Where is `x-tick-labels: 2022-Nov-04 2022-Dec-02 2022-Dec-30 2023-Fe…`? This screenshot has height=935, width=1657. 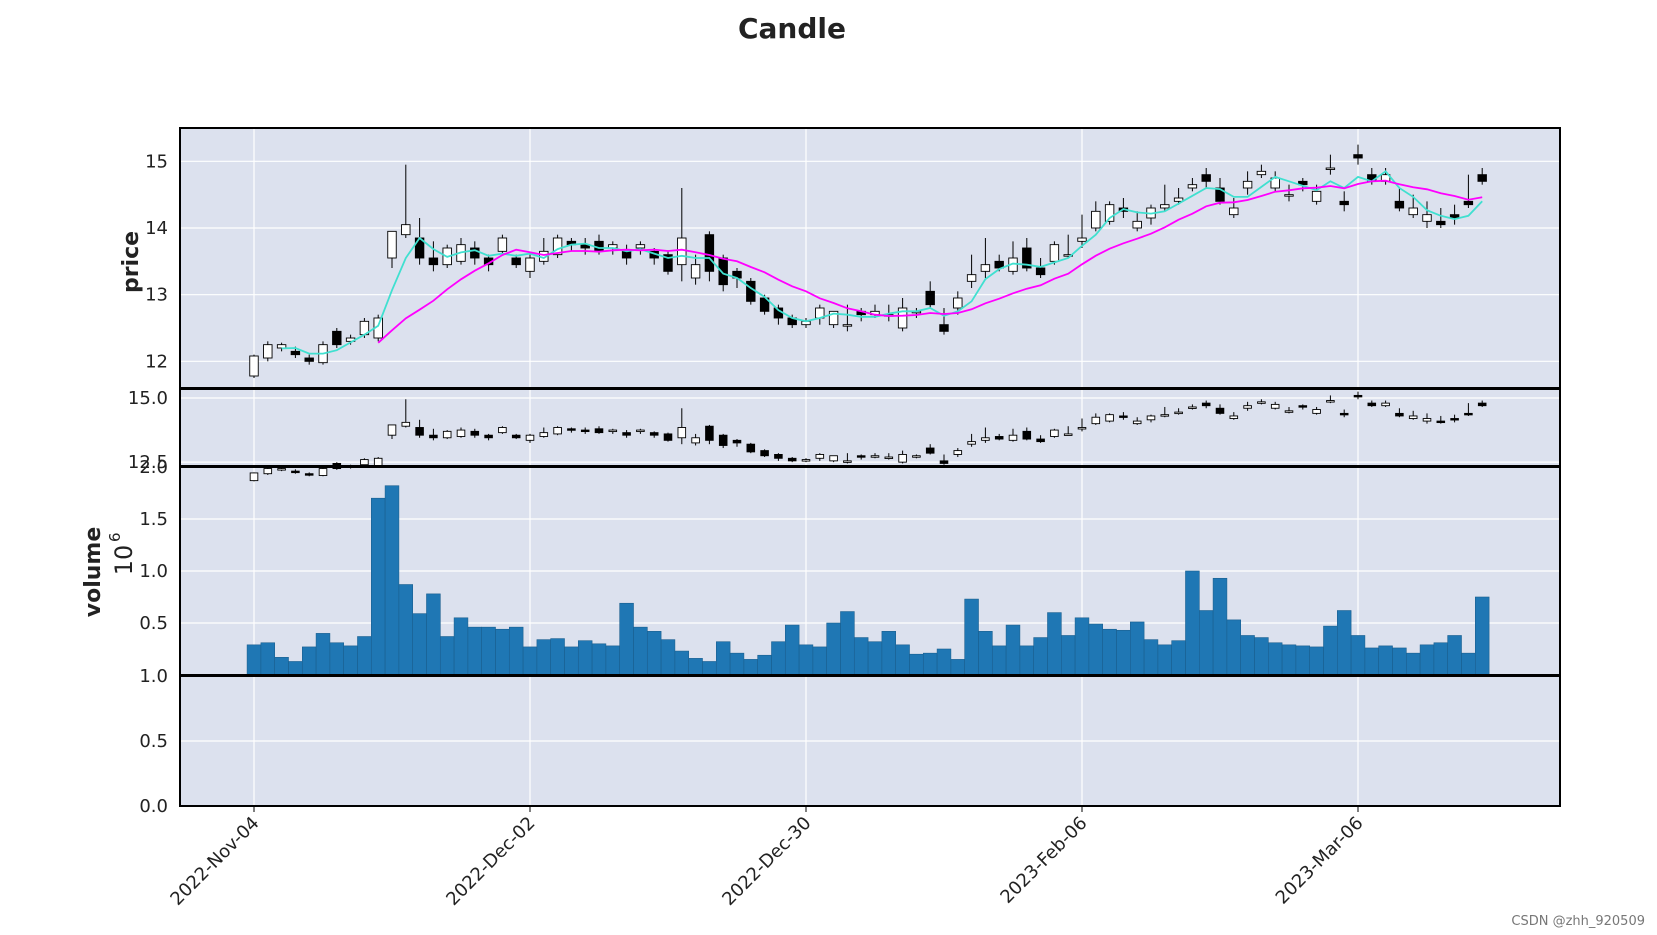
x-tick-labels: 2022-Nov-04 2022-Dec-02 2022-Dec-30 2023-Fe… is located at coordinates (767, 858).